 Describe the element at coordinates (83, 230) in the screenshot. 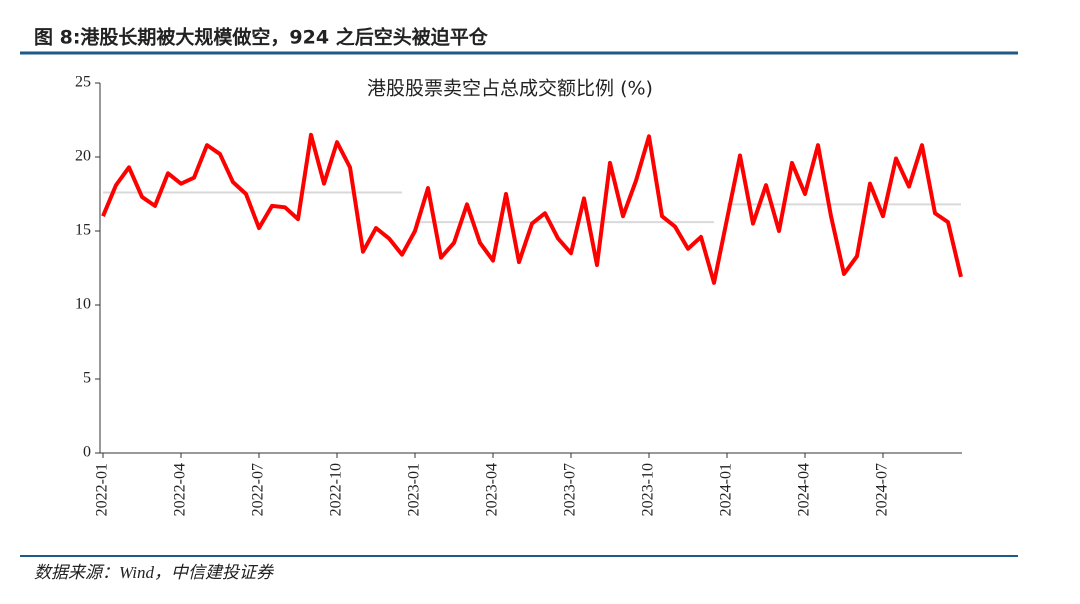

I see `y-tick-label: 15` at that location.